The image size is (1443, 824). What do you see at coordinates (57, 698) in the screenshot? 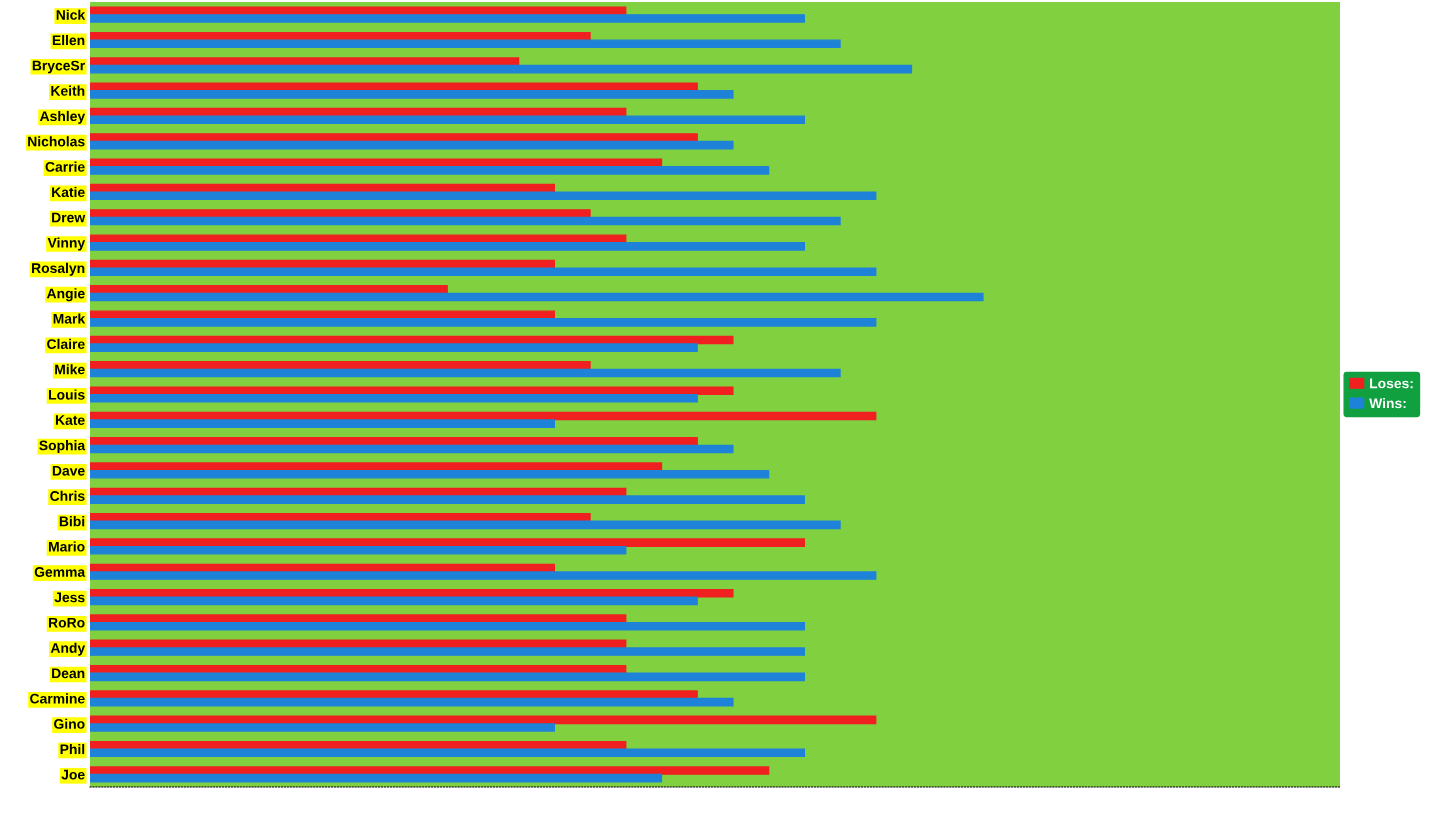
I see `y-tick-label: Carmine` at bounding box center [57, 698].